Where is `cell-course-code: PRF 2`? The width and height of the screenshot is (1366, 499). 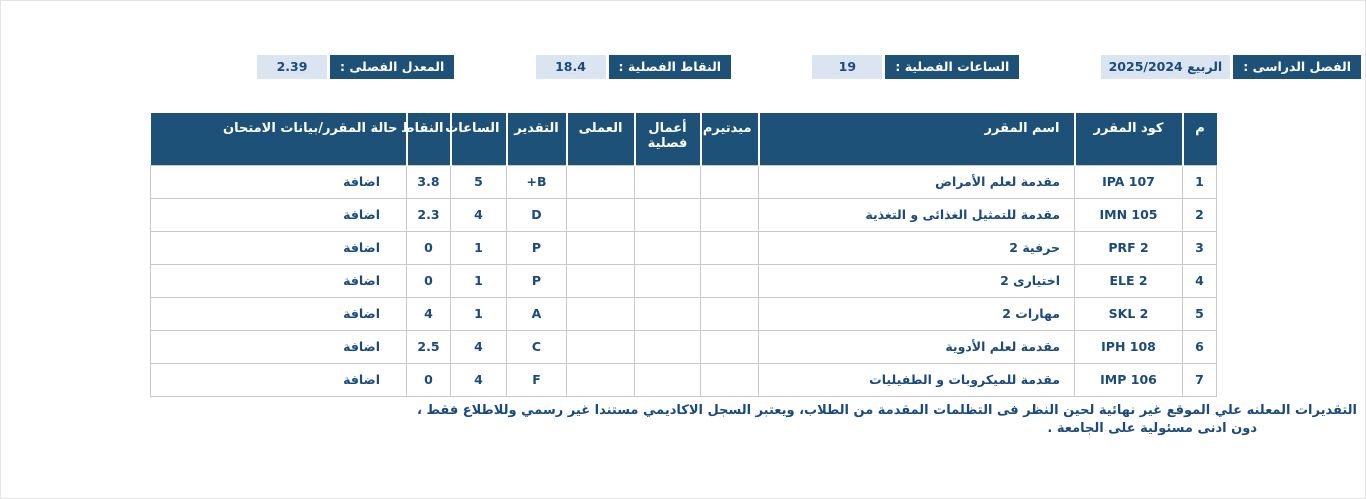 cell-course-code: PRF 2 is located at coordinates (1128, 247).